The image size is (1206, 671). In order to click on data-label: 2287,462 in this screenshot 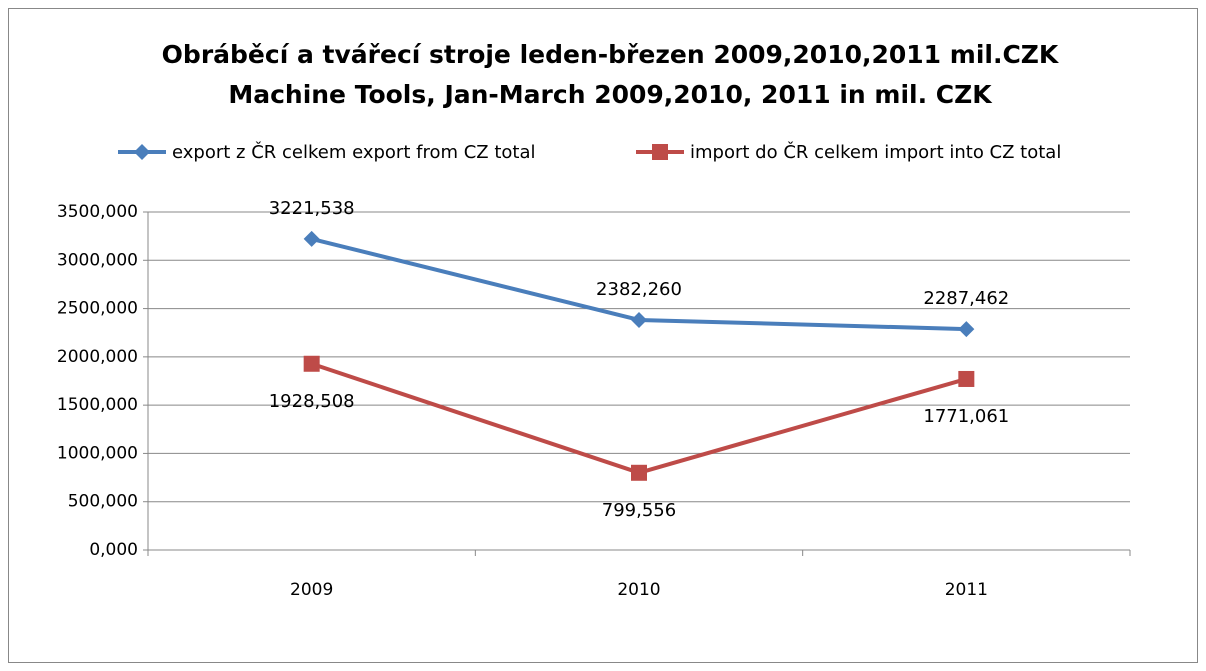, I will do `click(966, 298)`.